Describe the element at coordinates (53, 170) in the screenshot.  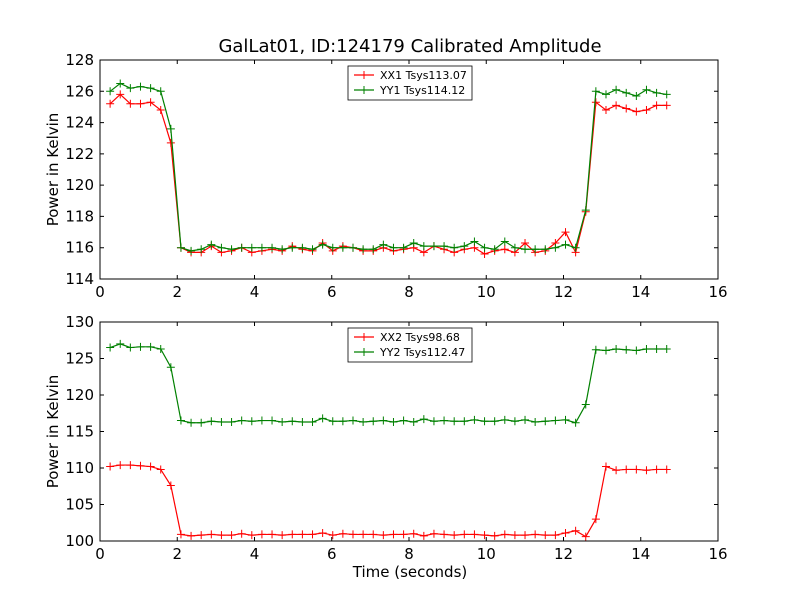
I see `top-y-axis-label: Power in Kelvin` at that location.